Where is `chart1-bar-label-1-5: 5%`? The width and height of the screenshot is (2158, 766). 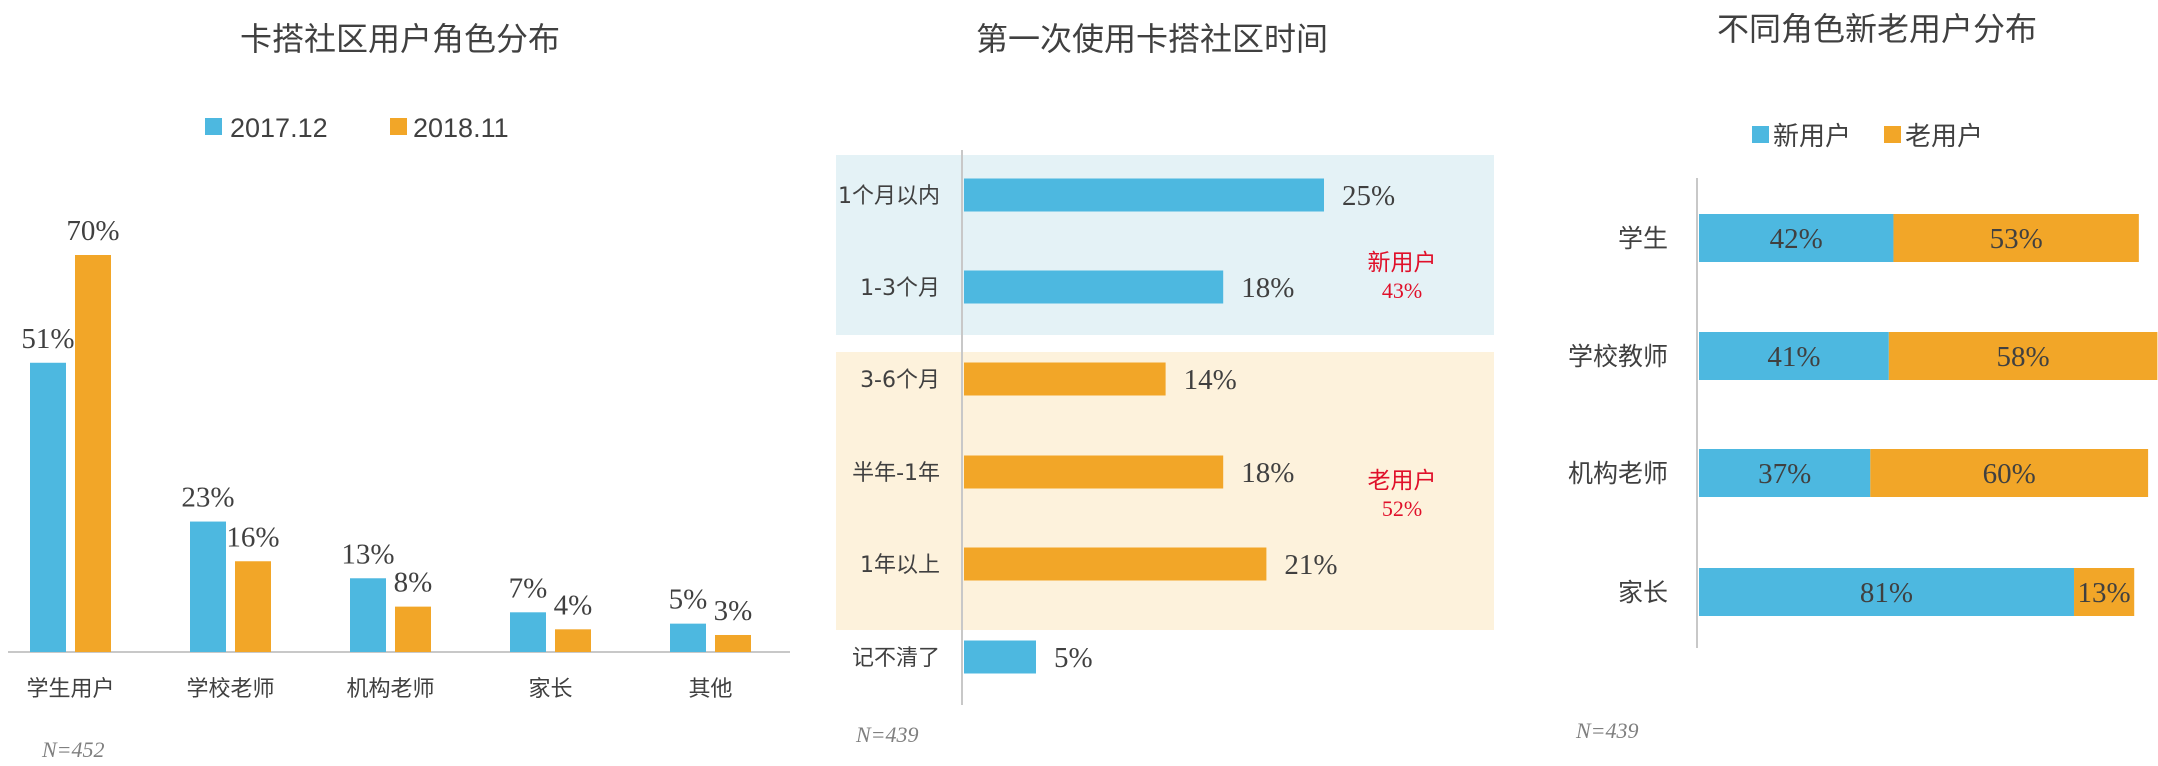 chart1-bar-label-1-5: 5% is located at coordinates (688, 600).